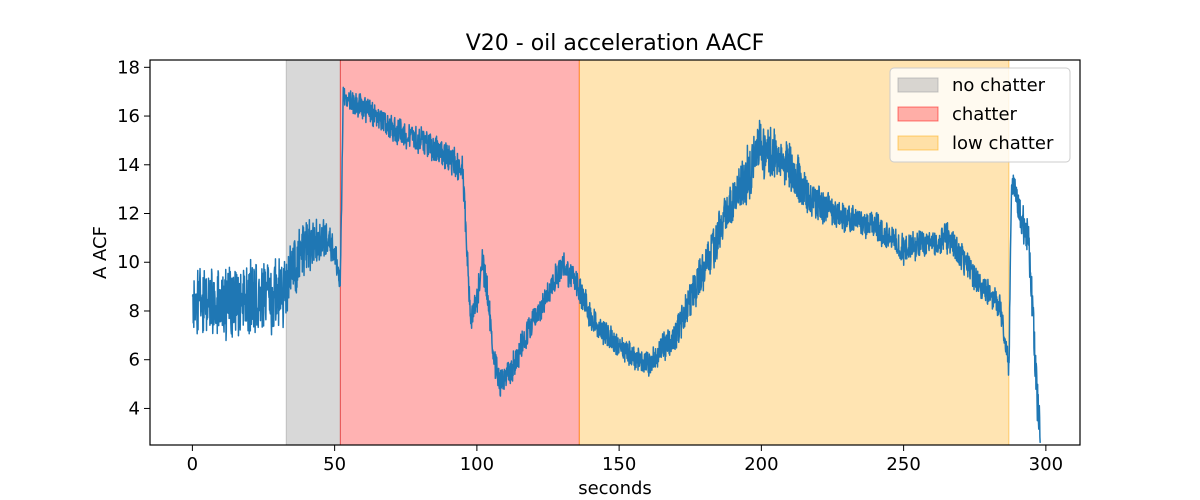  What do you see at coordinates (999, 85) in the screenshot?
I see `legend-label-0: no chatter` at bounding box center [999, 85].